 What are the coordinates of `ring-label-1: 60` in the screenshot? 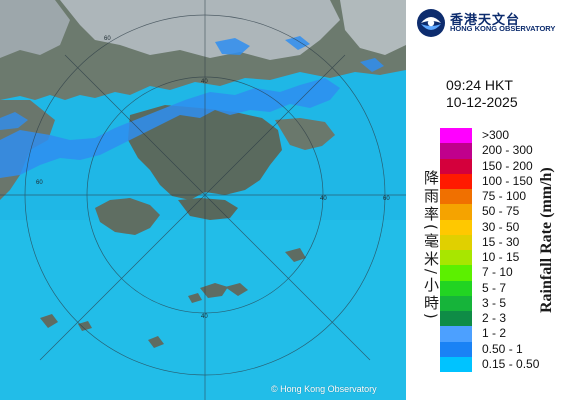 It's located at (107, 39).